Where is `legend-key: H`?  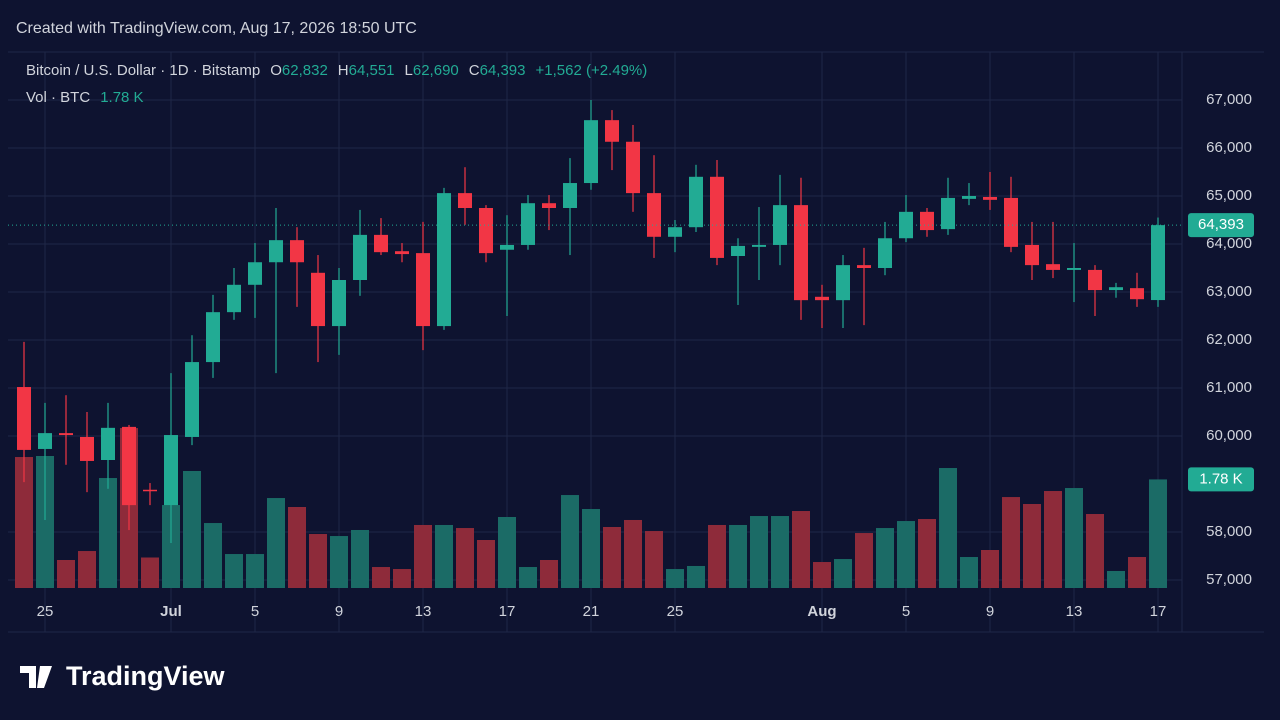
legend-key: H is located at coordinates (343, 70).